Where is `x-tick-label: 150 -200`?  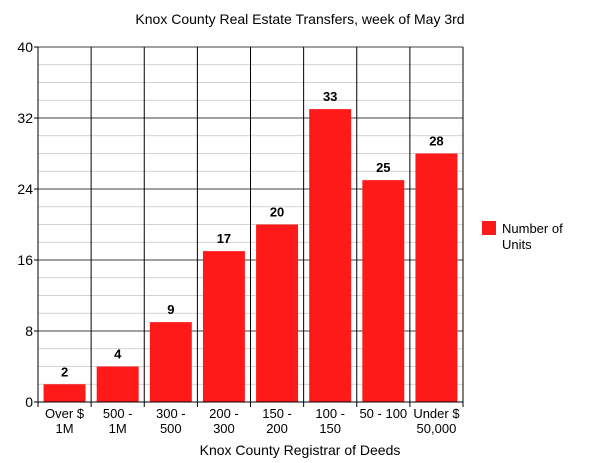 x-tick-label: 150 -200 is located at coordinates (277, 421).